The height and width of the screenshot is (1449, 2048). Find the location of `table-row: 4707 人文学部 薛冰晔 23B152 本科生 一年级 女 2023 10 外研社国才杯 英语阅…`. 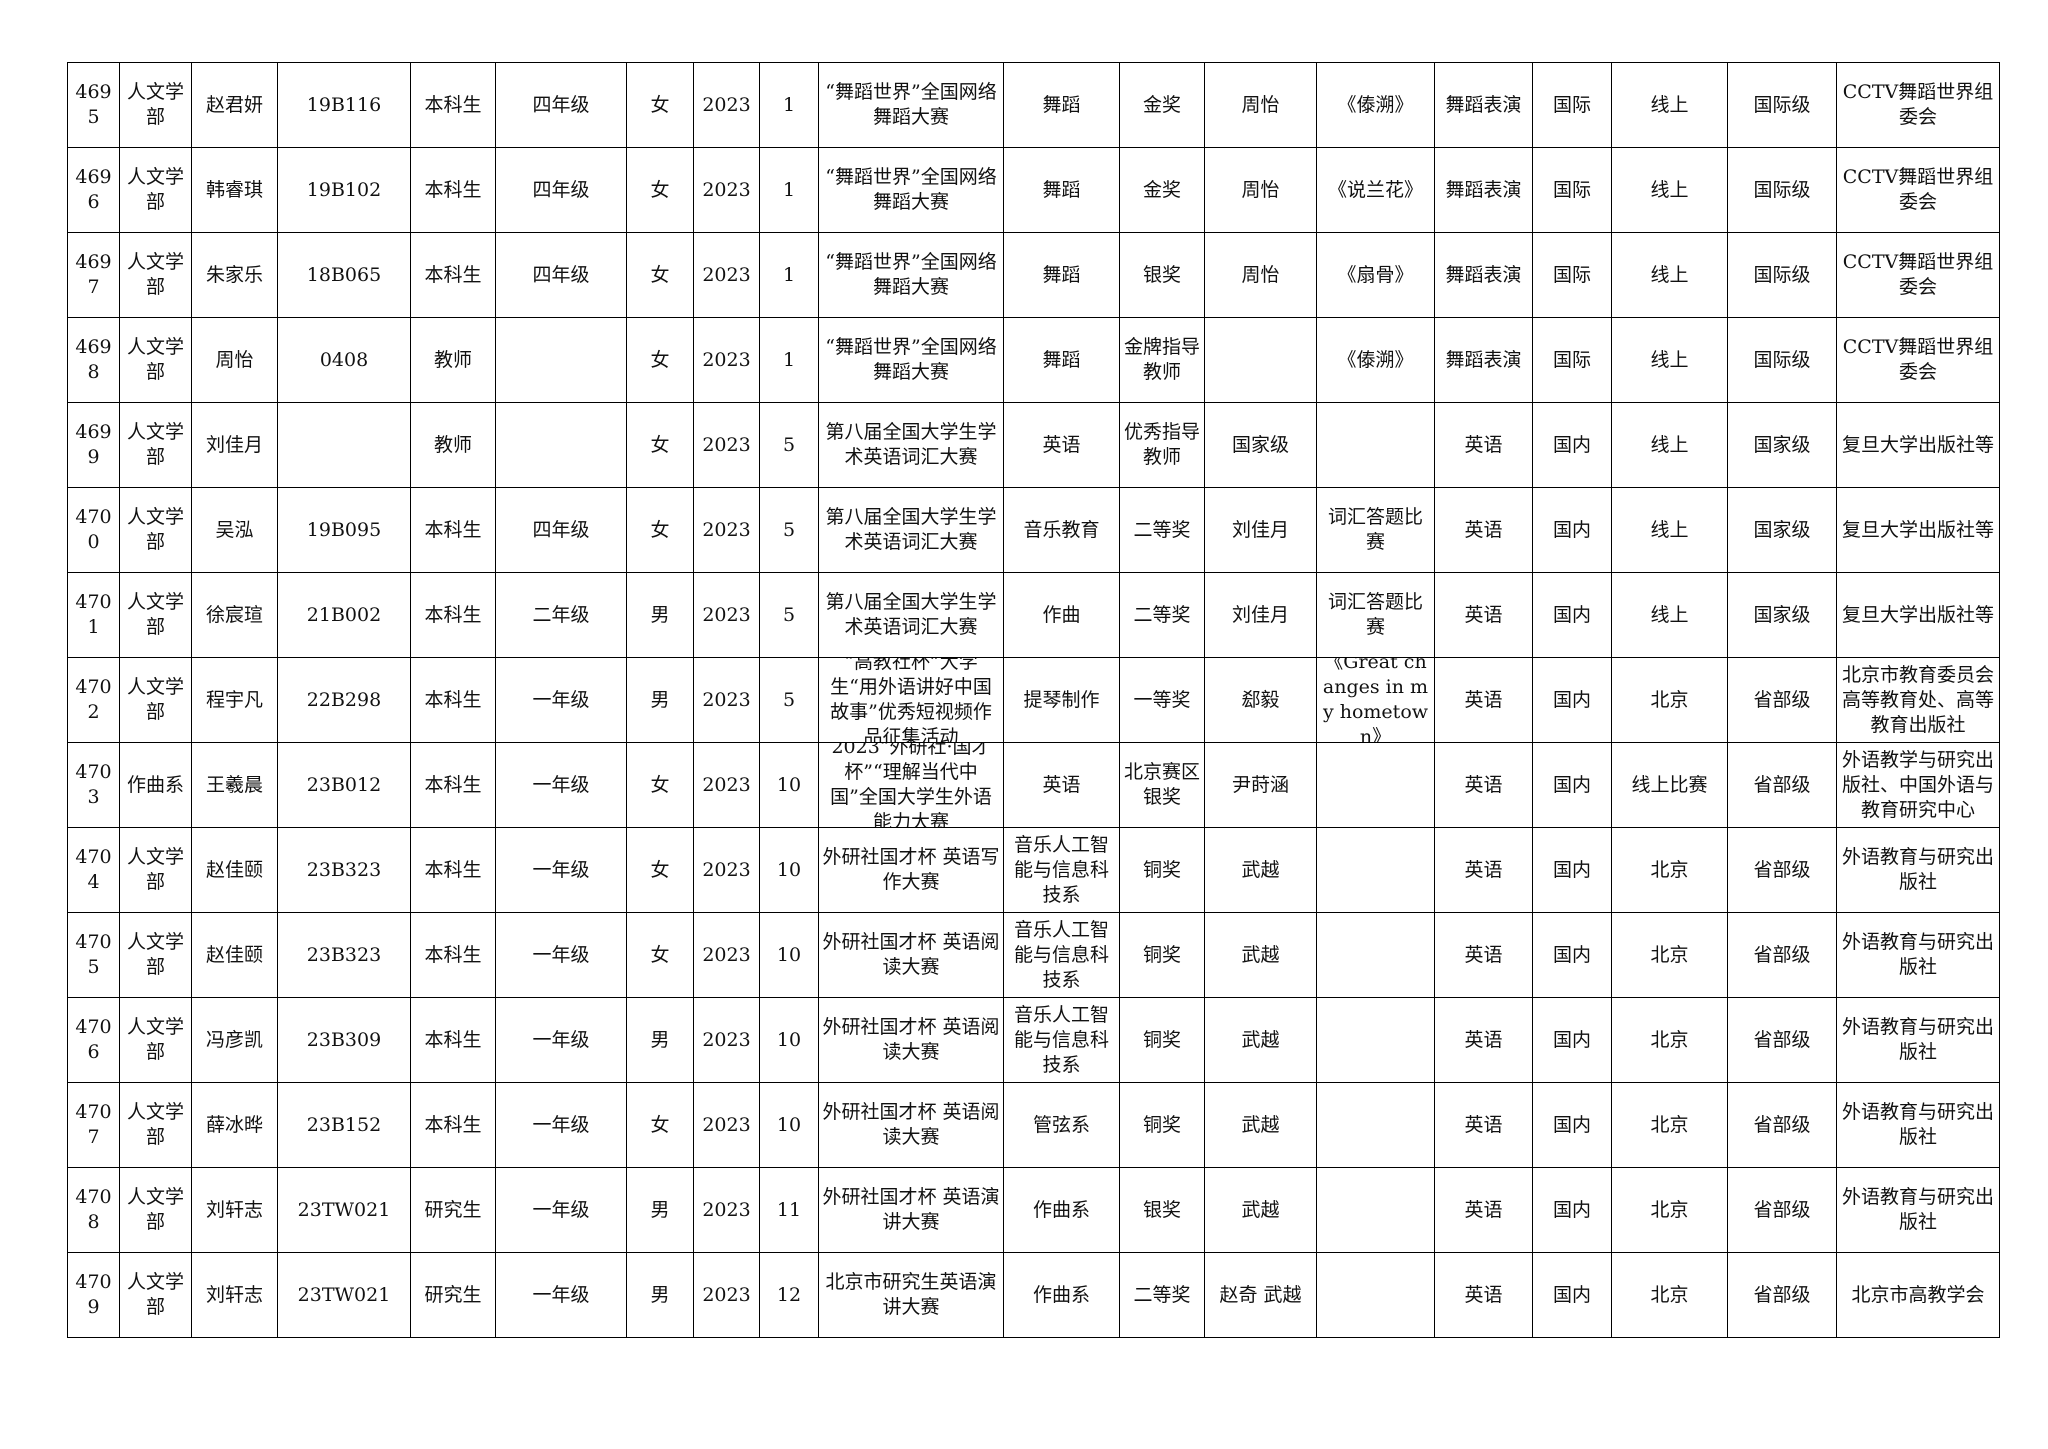

table-row: 4707 人文学部 薛冰晔 23B152 本科生 一年级 女 2023 10 外研社国才杯 英语阅… is located at coordinates (1033, 1125).